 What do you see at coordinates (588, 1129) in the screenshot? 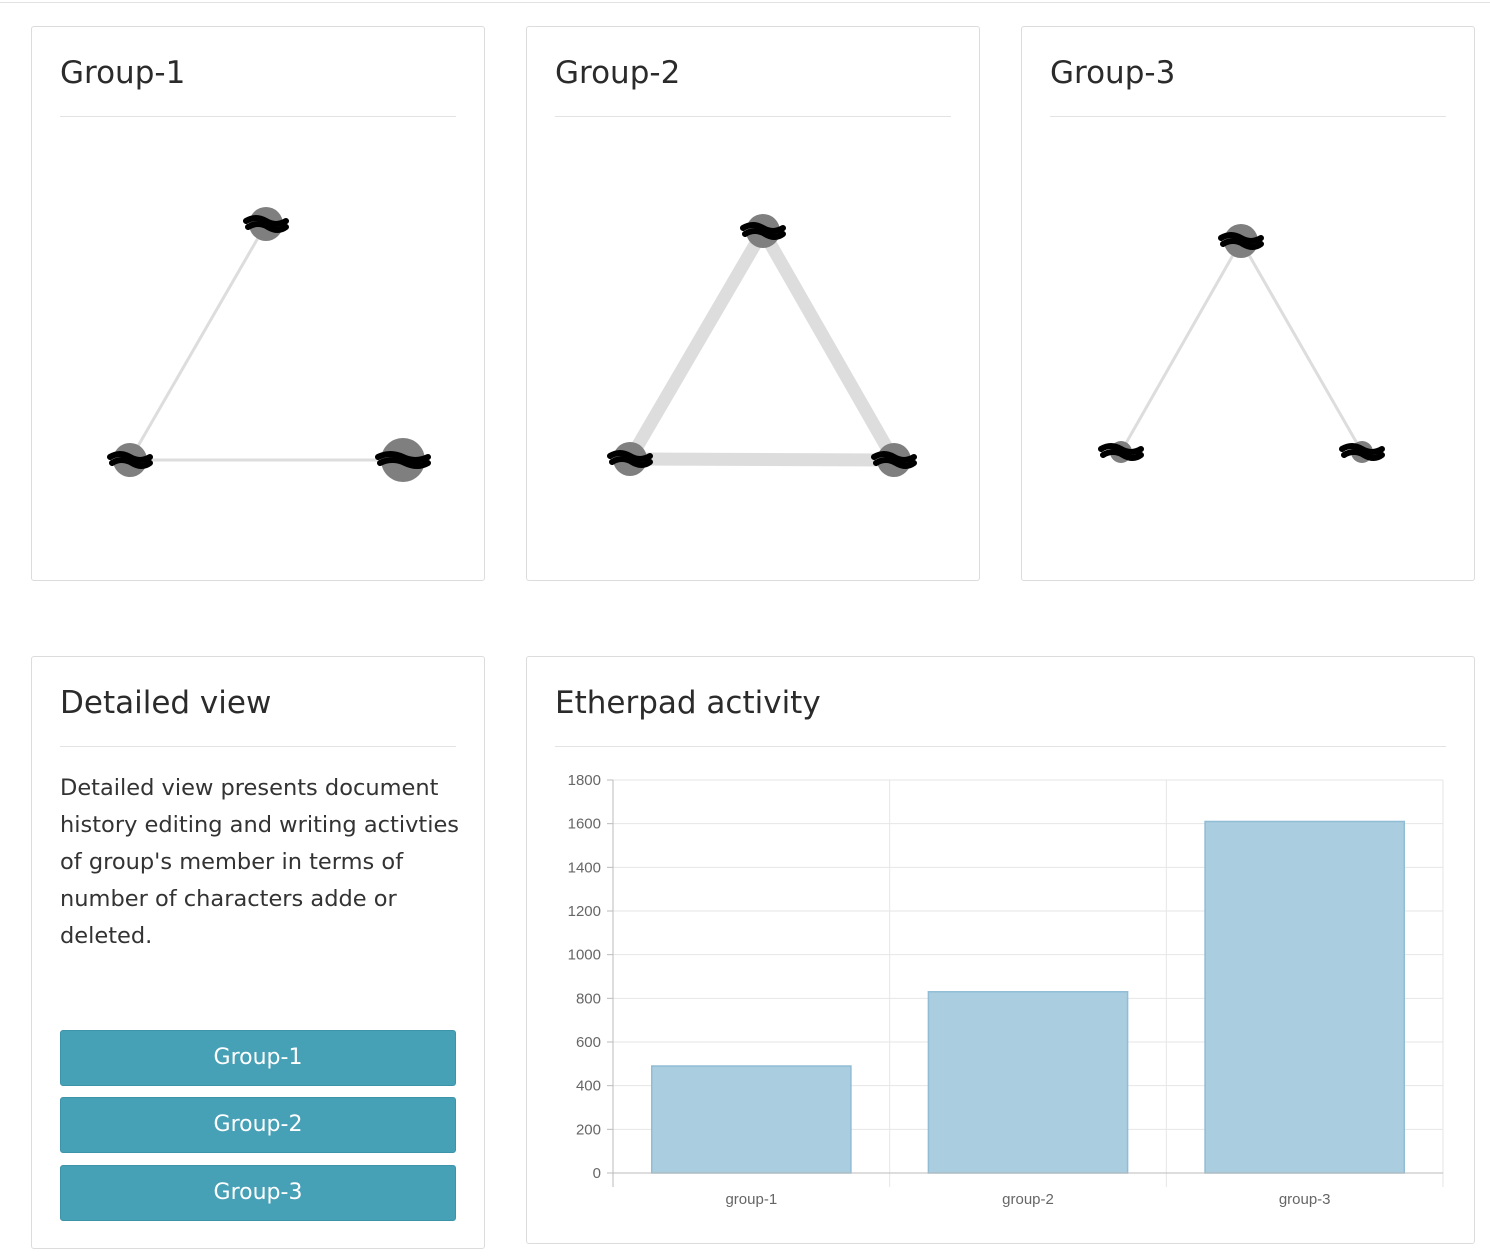
I see `y-tick-label: 200` at bounding box center [588, 1129].